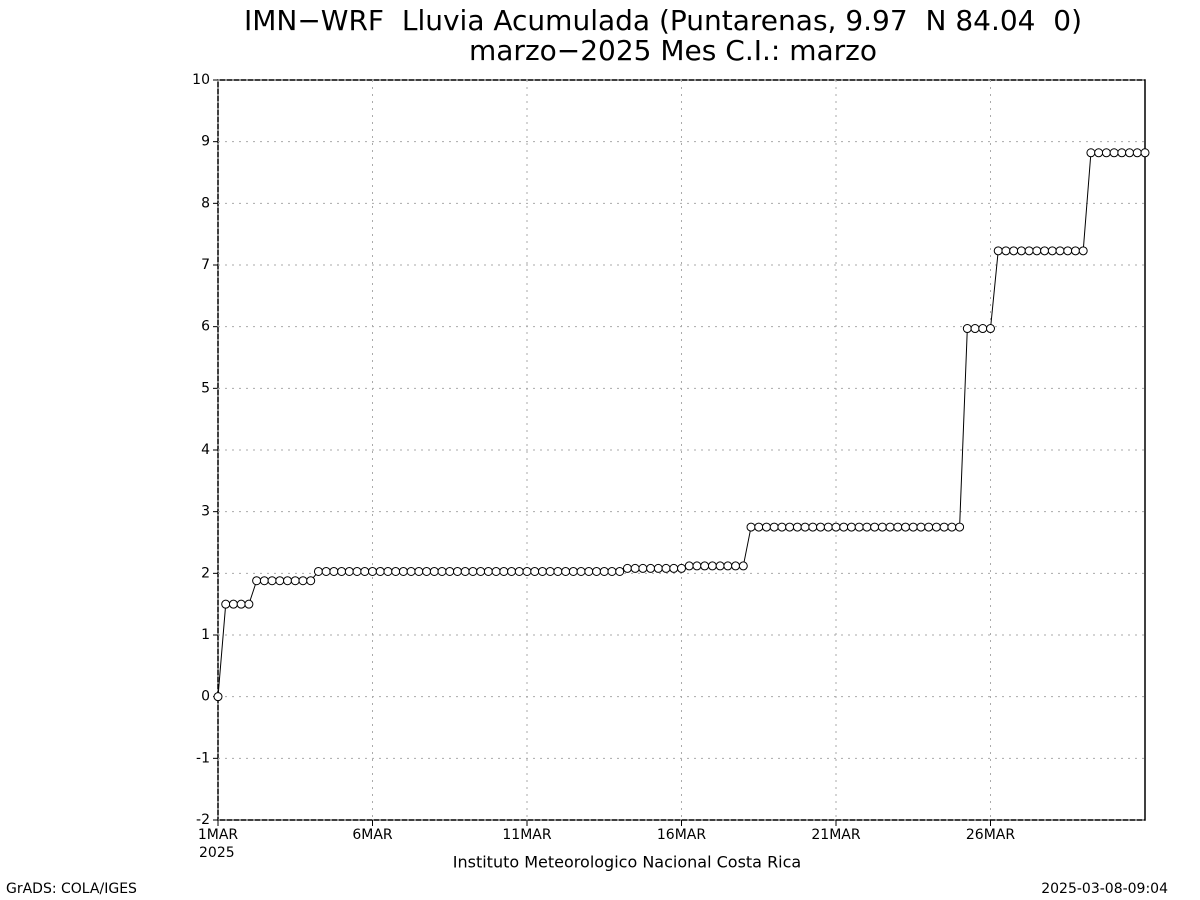  I want to click on y-tick-label: 10, so click(201, 80).